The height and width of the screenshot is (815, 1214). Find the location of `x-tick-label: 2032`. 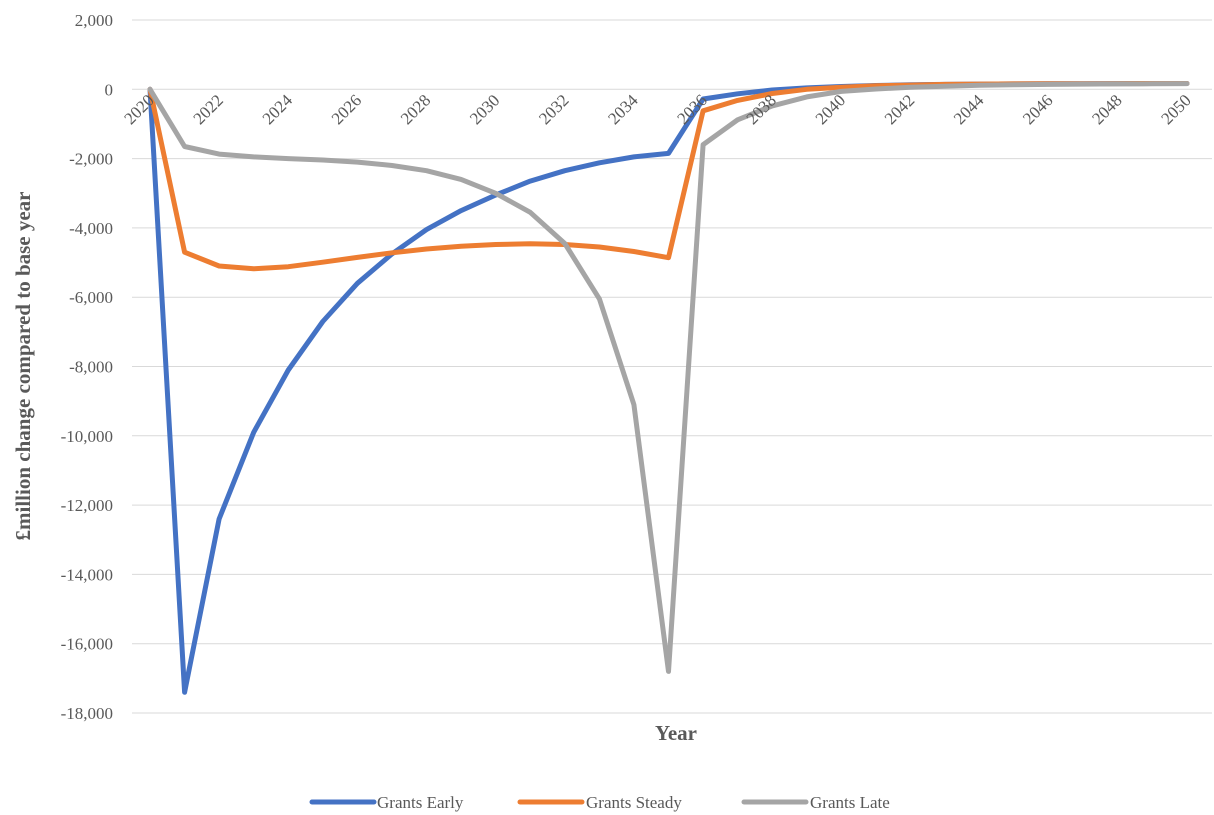

x-tick-label: 2032 is located at coordinates (553, 109).